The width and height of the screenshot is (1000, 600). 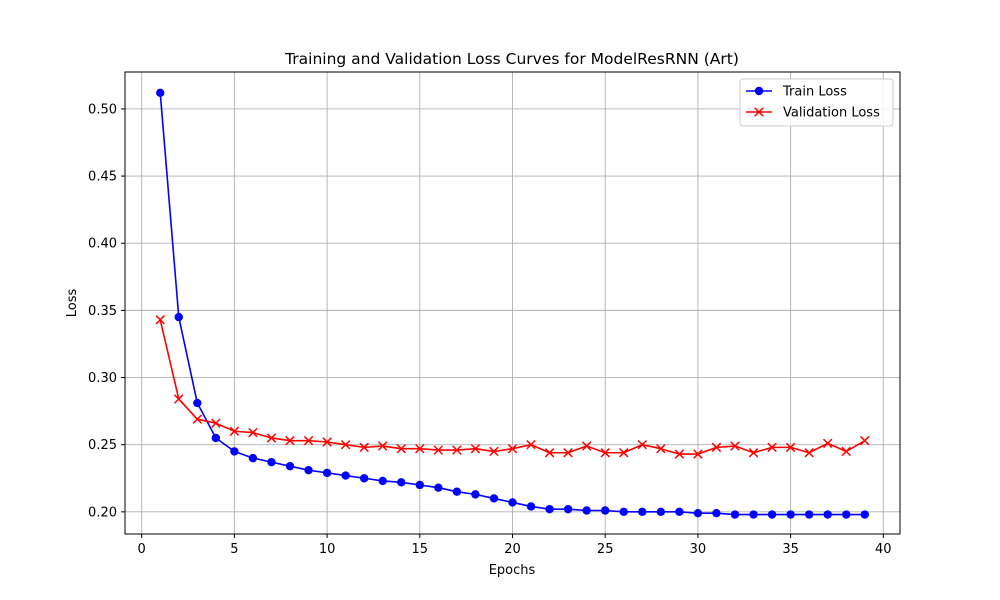 What do you see at coordinates (72, 303) in the screenshot?
I see `y-axis-label: Loss` at bounding box center [72, 303].